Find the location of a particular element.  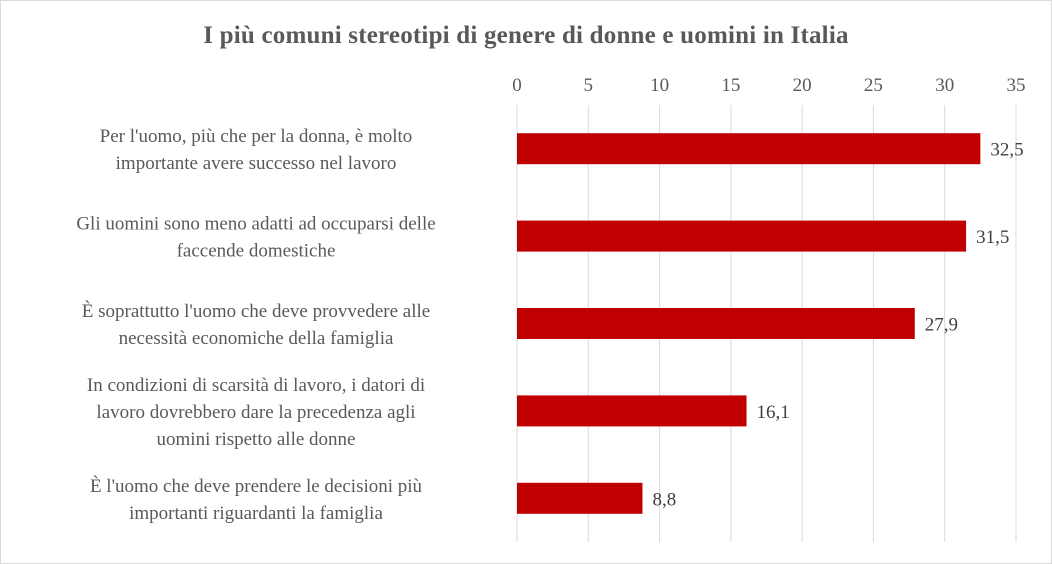

x-tick-label: 20 is located at coordinates (802, 85).